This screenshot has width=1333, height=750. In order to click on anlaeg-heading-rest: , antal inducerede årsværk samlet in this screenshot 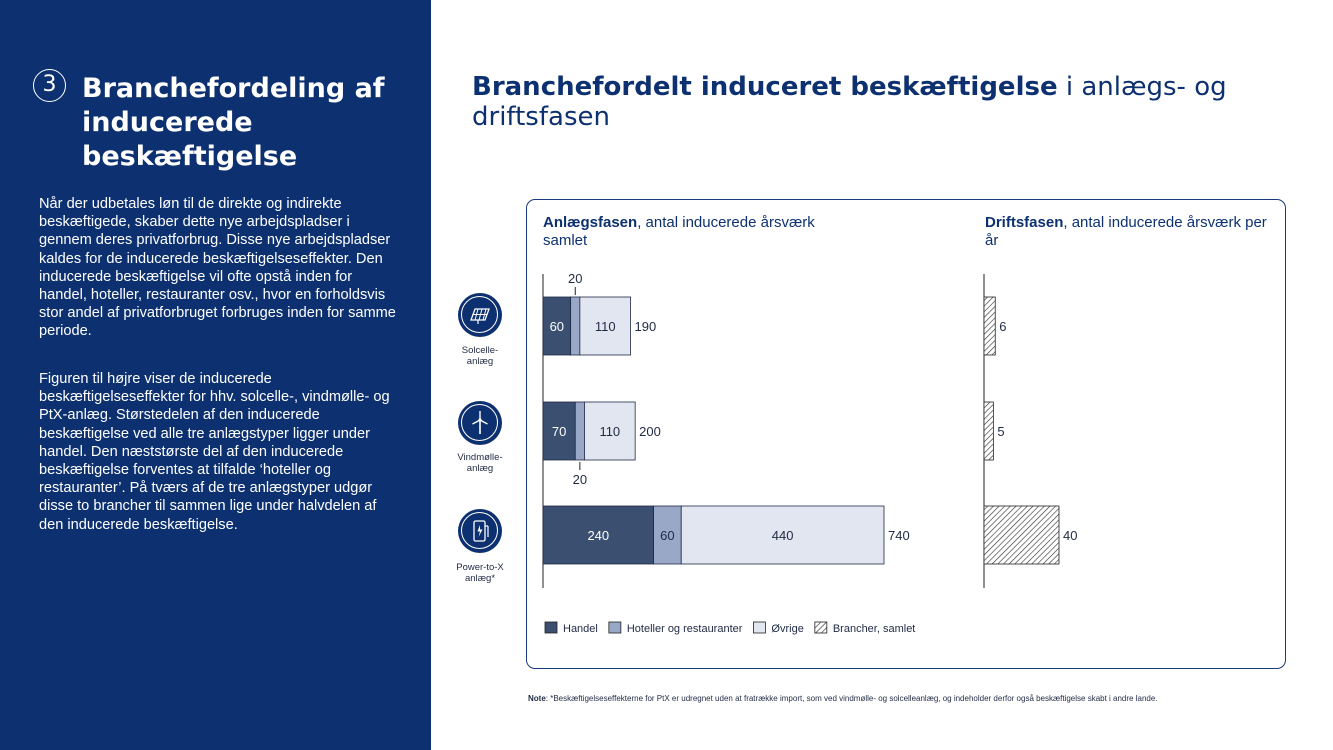, I will do `click(679, 231)`.